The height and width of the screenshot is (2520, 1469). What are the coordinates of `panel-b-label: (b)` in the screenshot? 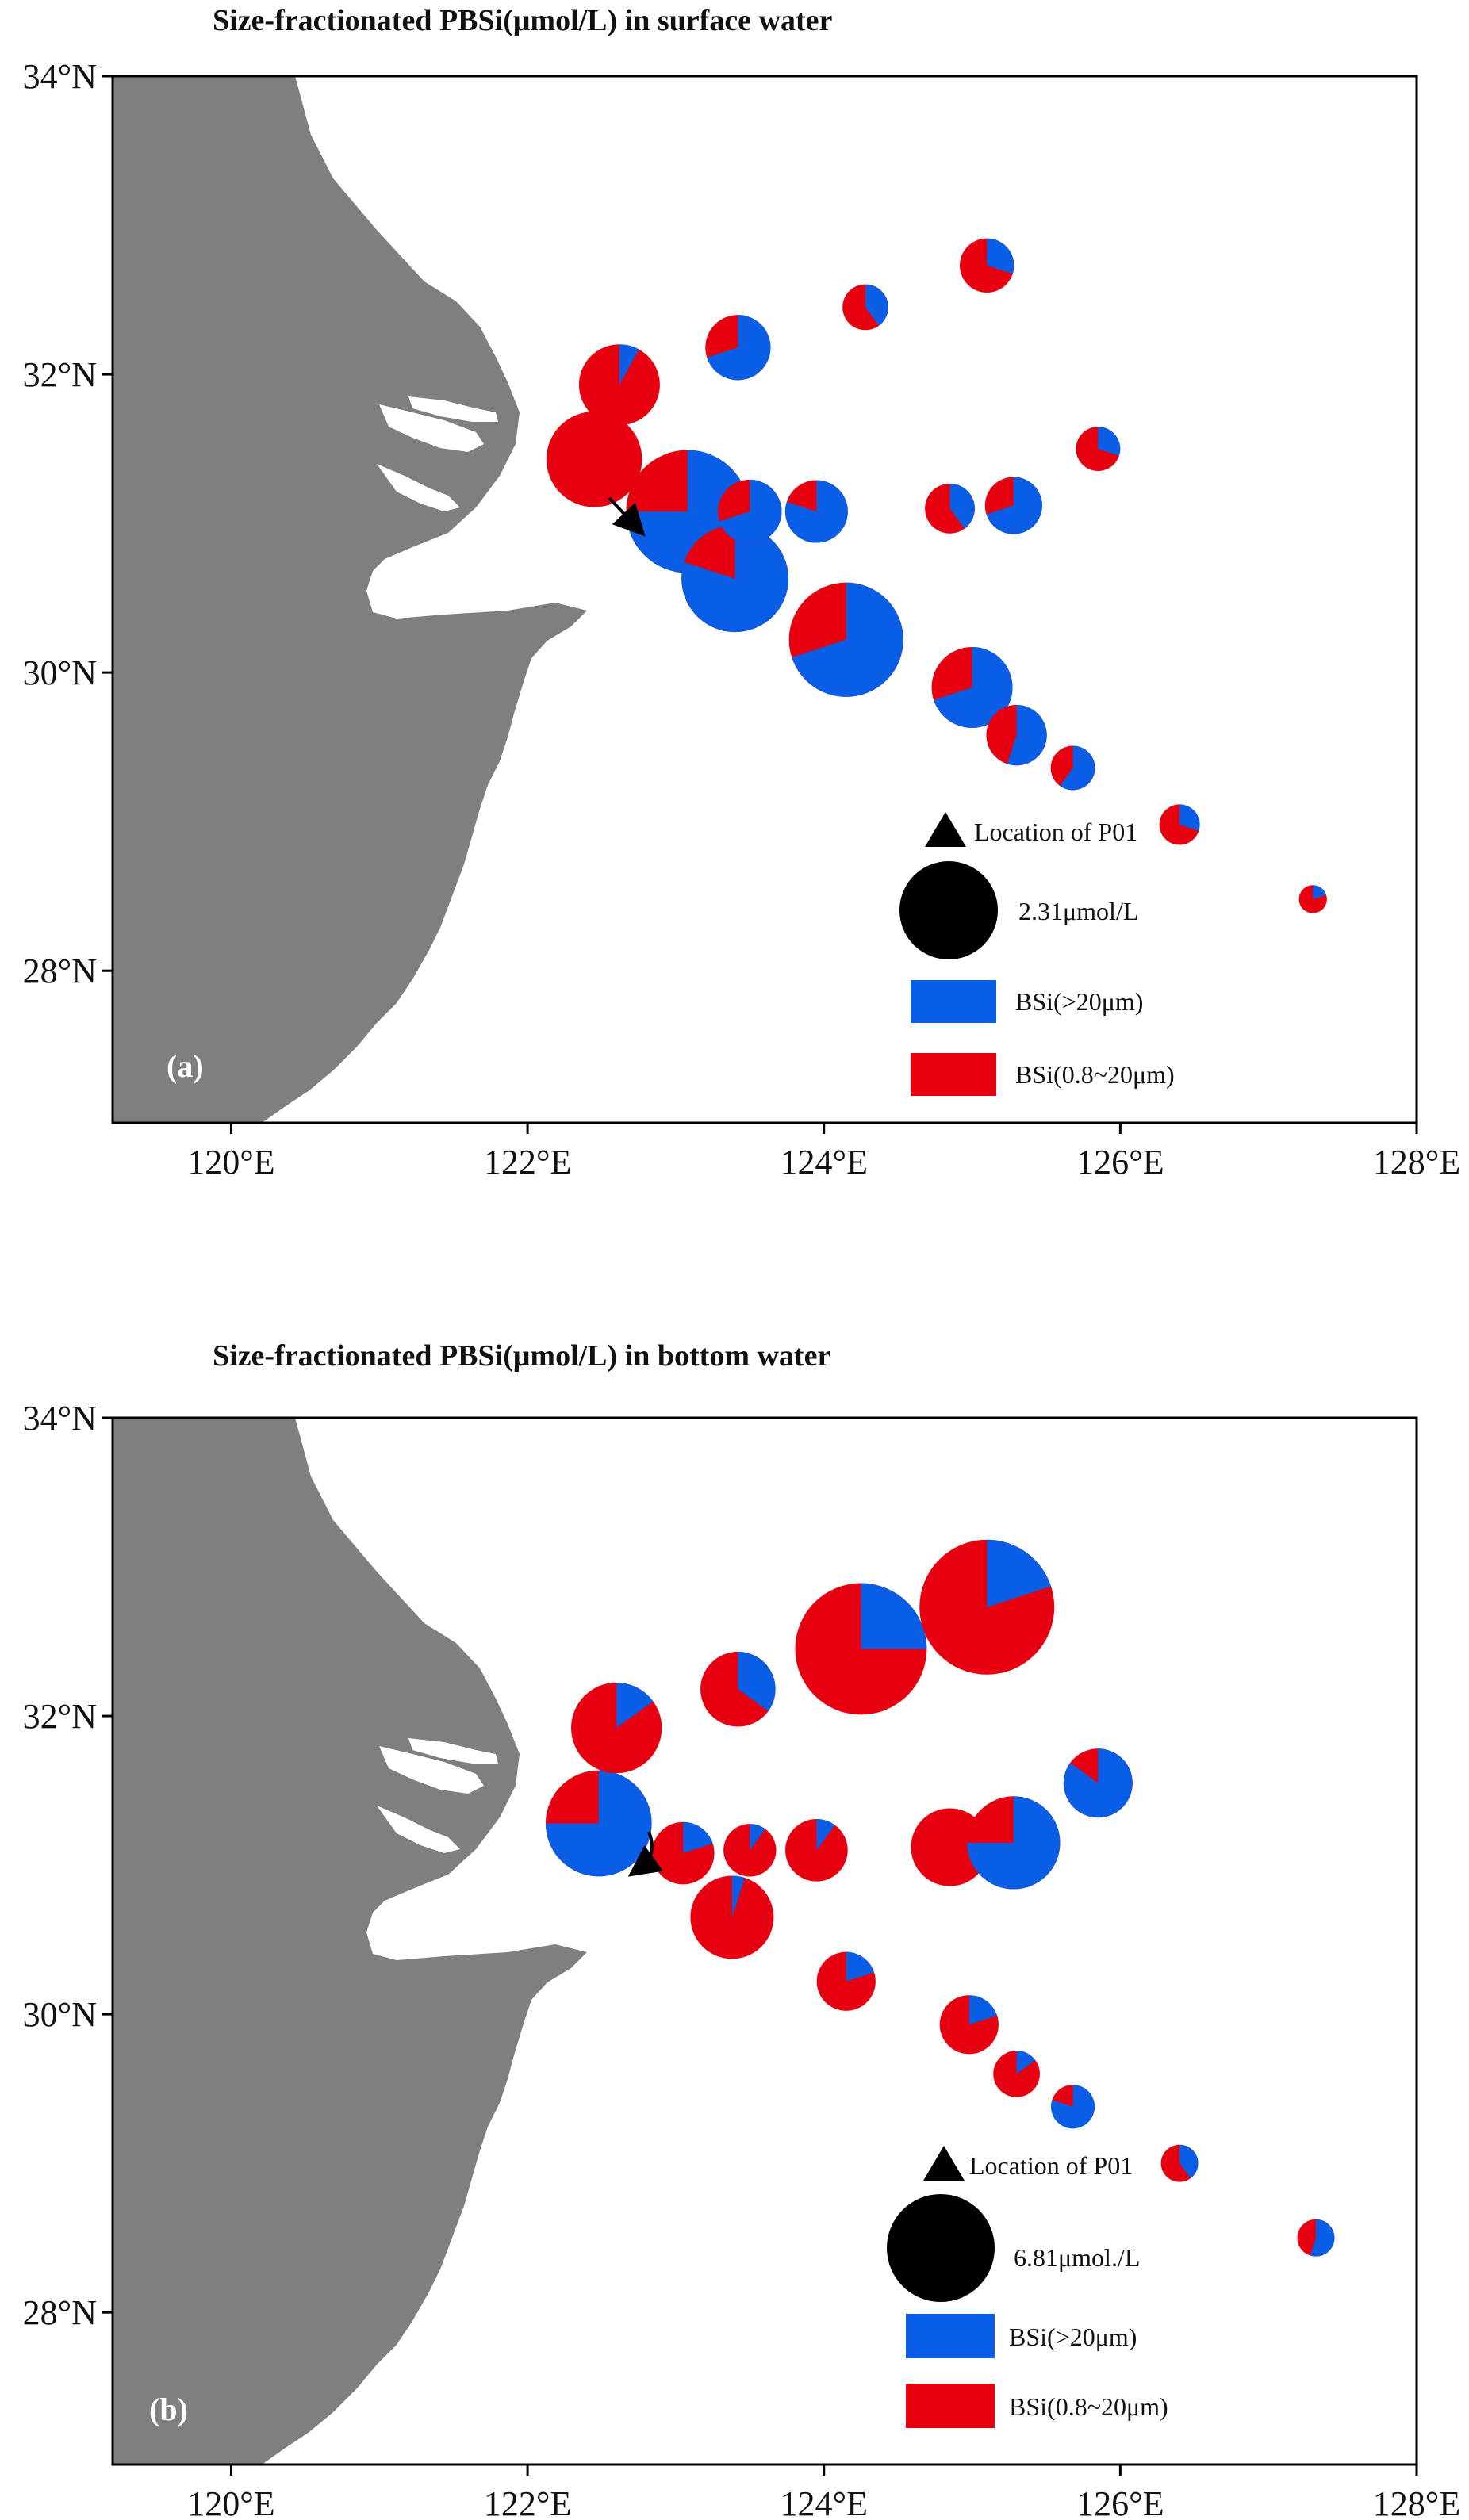 It's located at (169, 2409).